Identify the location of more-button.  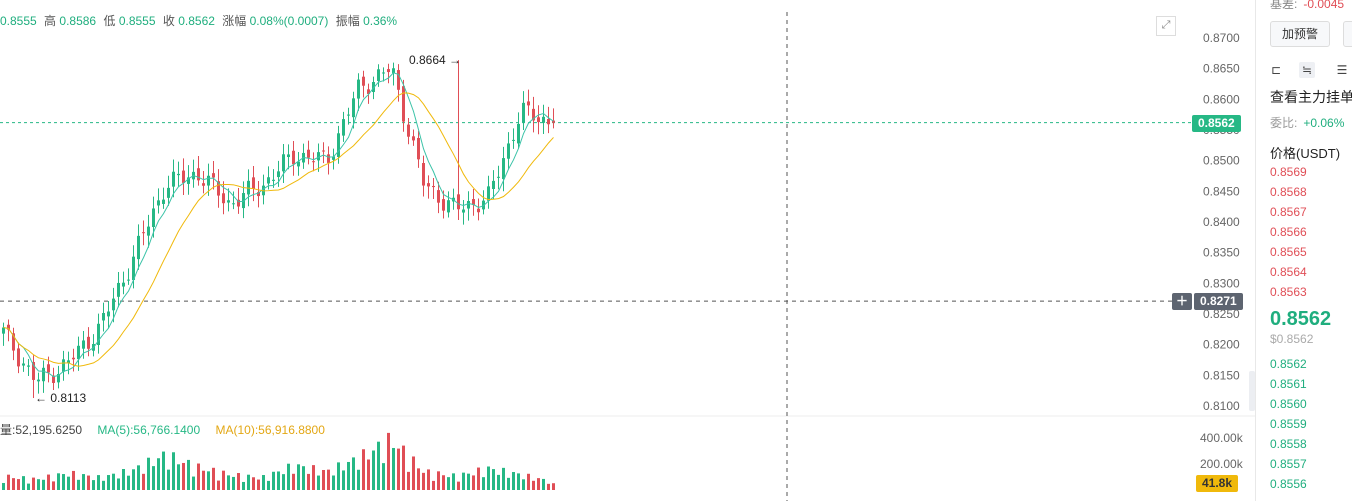
(1347, 34).